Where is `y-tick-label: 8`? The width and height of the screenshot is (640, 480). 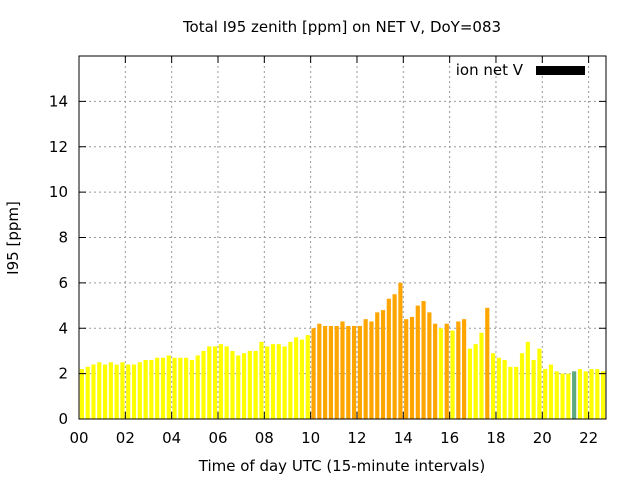
y-tick-label: 8 is located at coordinates (63, 238).